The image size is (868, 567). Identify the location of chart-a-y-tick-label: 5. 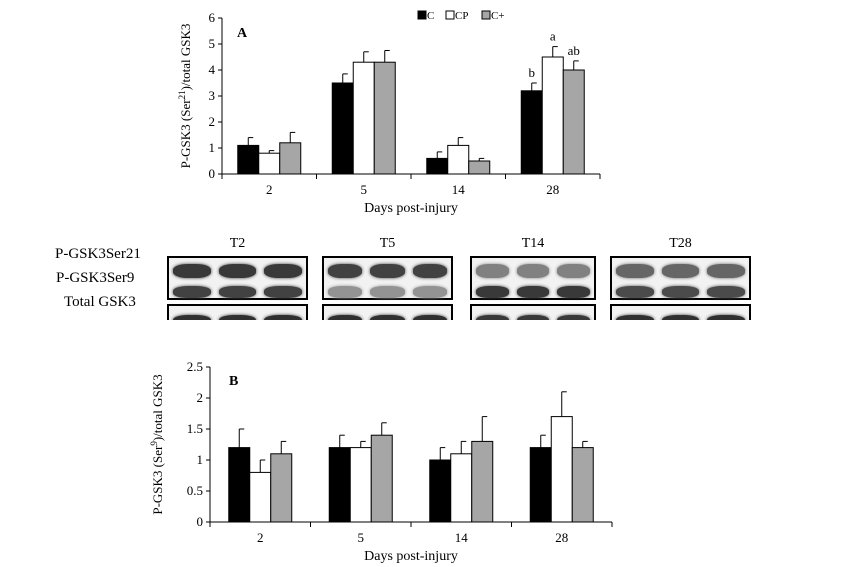
(212, 43).